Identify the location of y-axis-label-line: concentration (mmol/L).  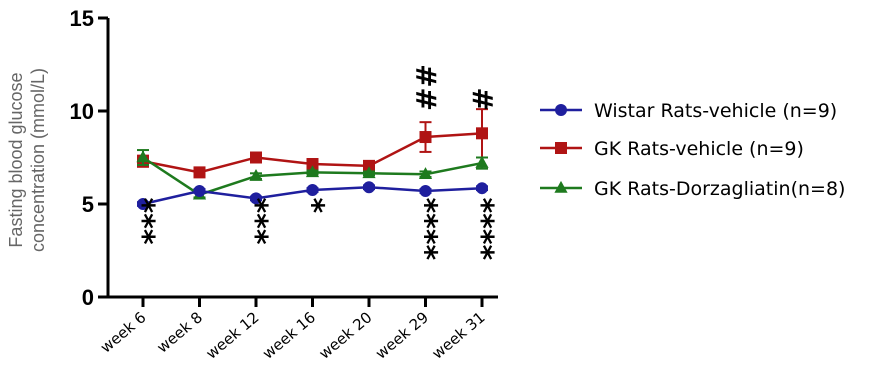
(38, 160).